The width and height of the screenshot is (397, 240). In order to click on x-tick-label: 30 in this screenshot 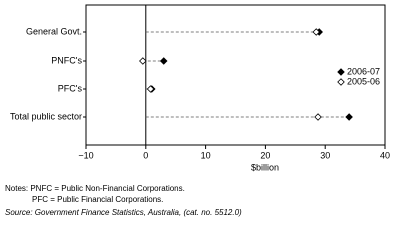, I will do `click(325, 155)`.